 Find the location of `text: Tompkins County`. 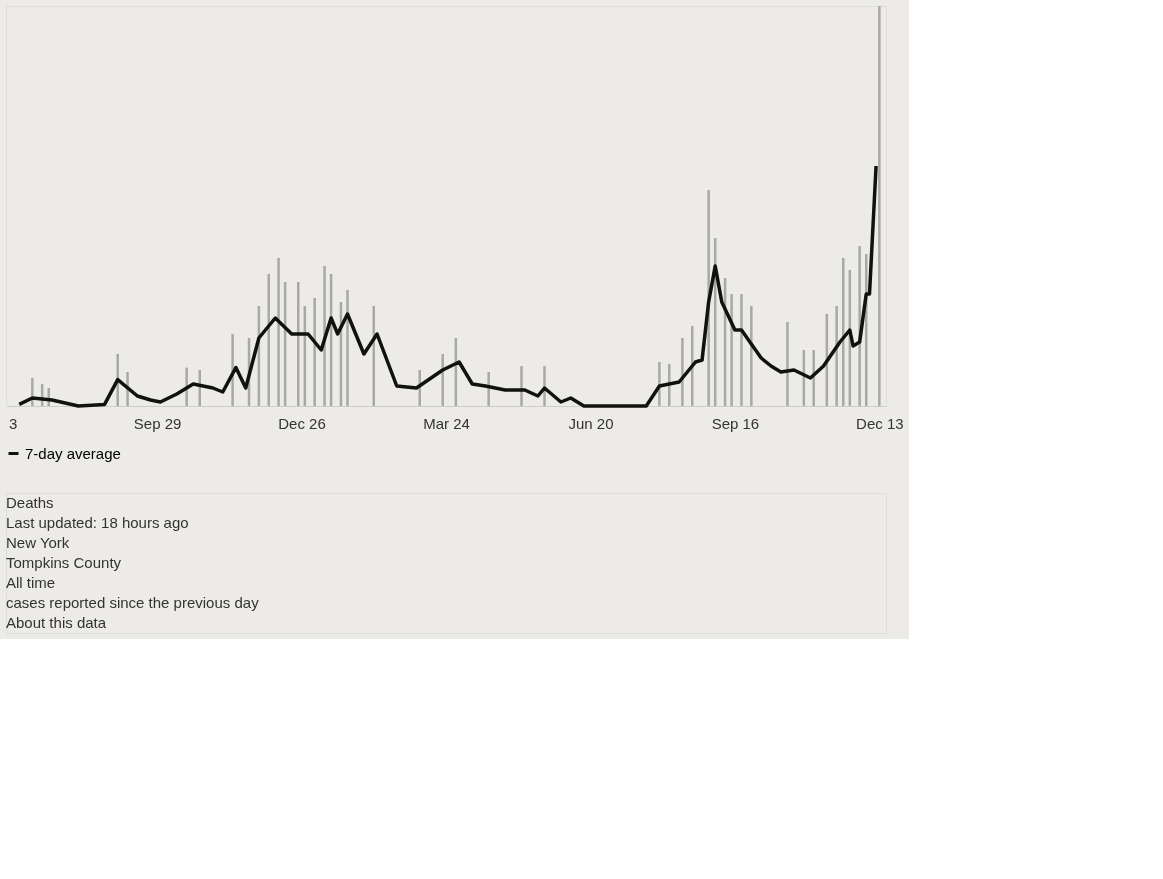

text: Tompkins County is located at coordinates (64, 562).